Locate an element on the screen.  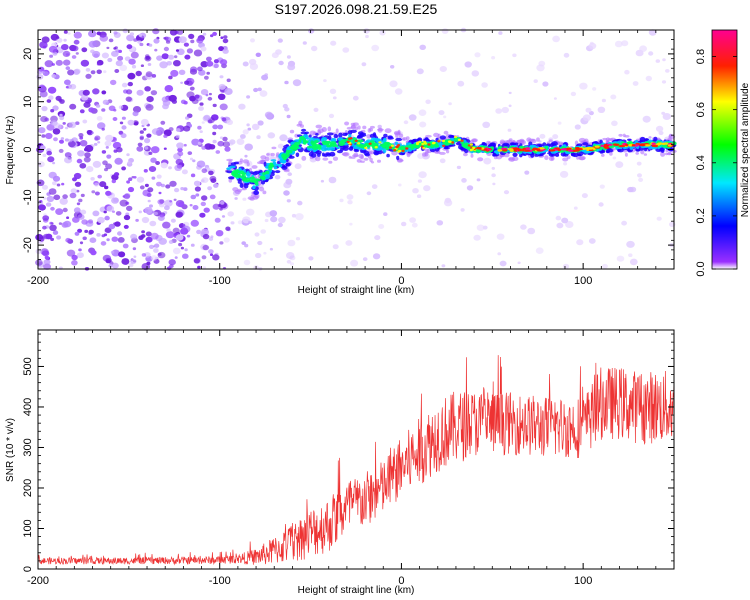
snr-y-axis-label: SNR (10 * v/v) is located at coordinates (10, 450).